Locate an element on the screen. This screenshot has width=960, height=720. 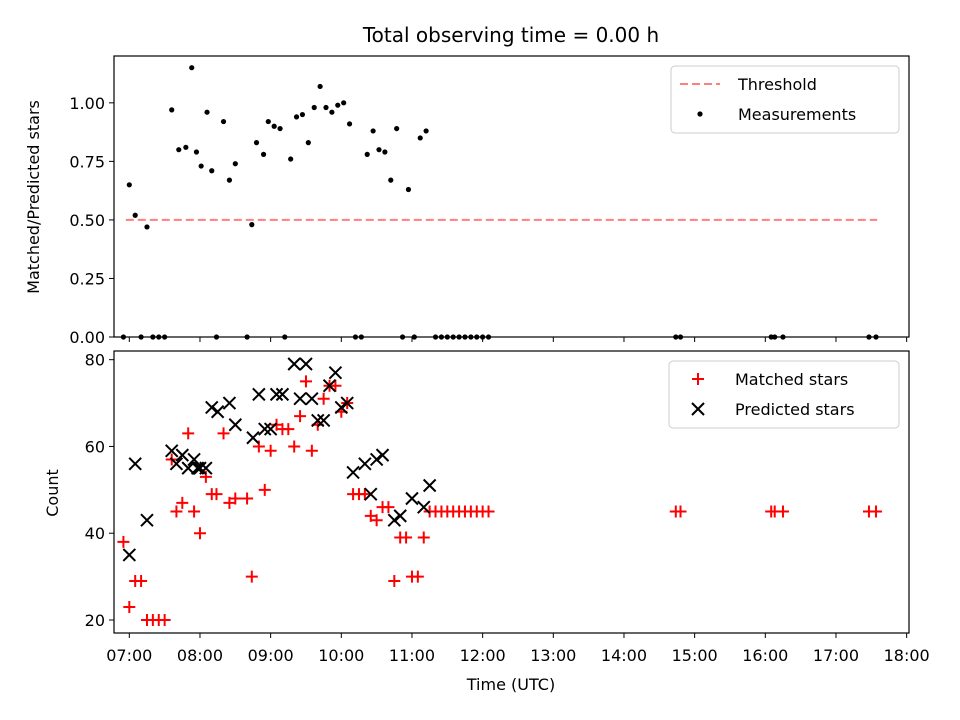
legend-matched-label: Matched stars is located at coordinates (791, 379).